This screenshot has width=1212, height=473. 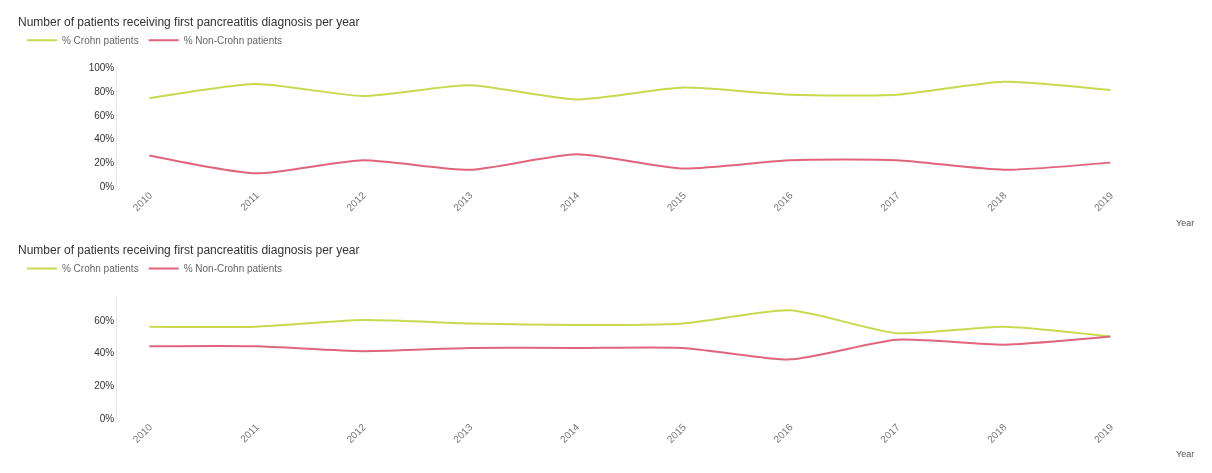 What do you see at coordinates (104, 91) in the screenshot?
I see `y-tick-label: 80%` at bounding box center [104, 91].